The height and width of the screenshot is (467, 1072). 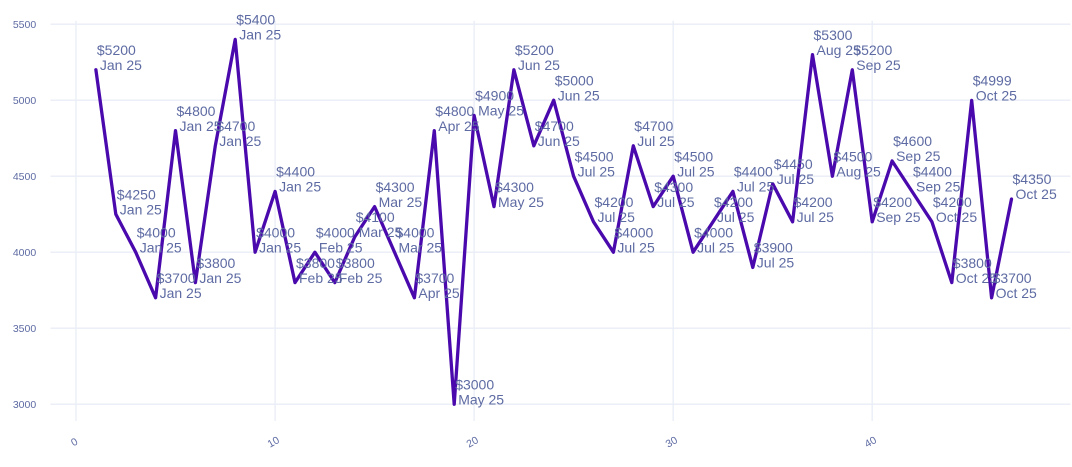 I want to click on svg-text: $4350, so click(x=1032, y=179).